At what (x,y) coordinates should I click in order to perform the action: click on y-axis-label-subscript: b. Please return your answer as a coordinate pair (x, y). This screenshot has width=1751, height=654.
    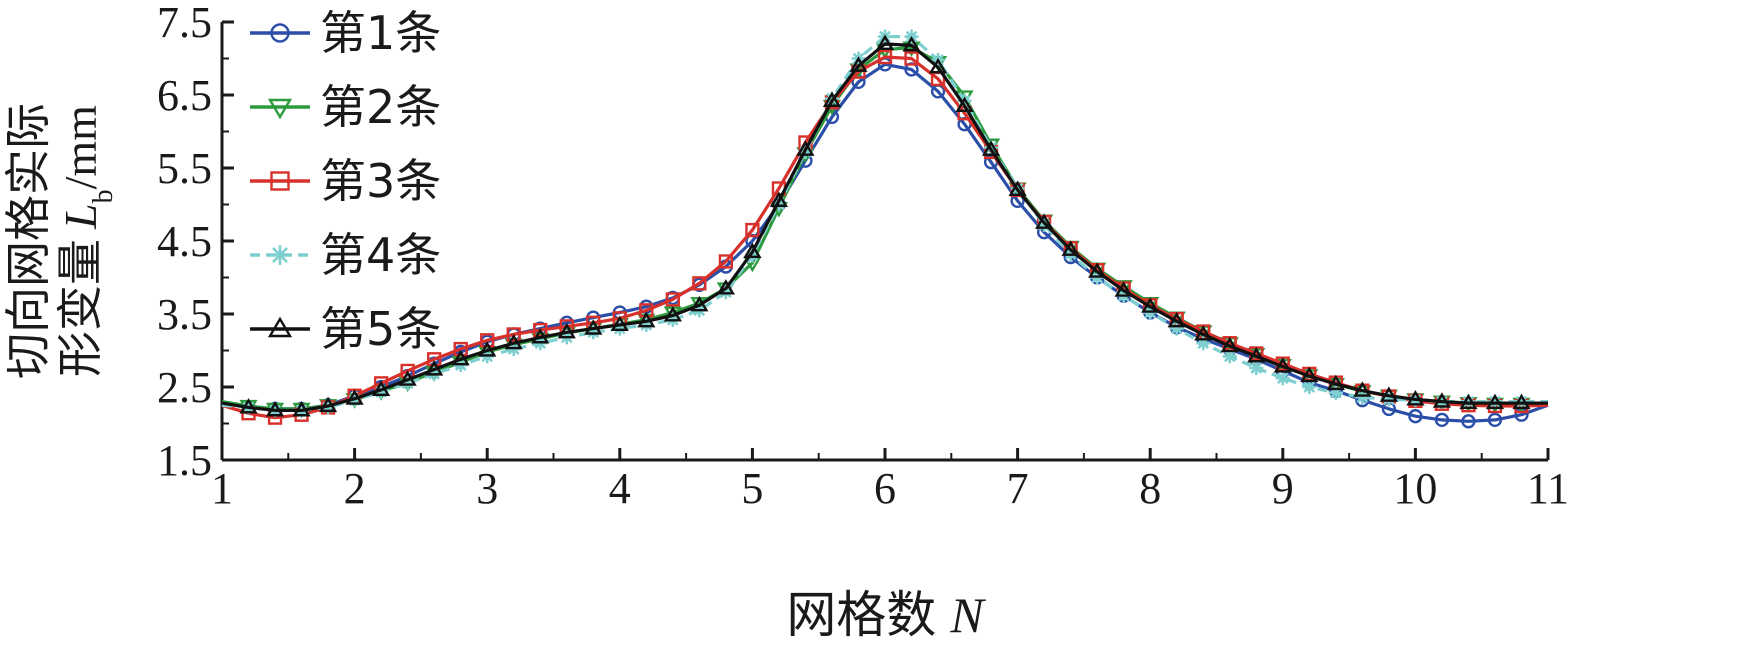
    Looking at the image, I should click on (103, 196).